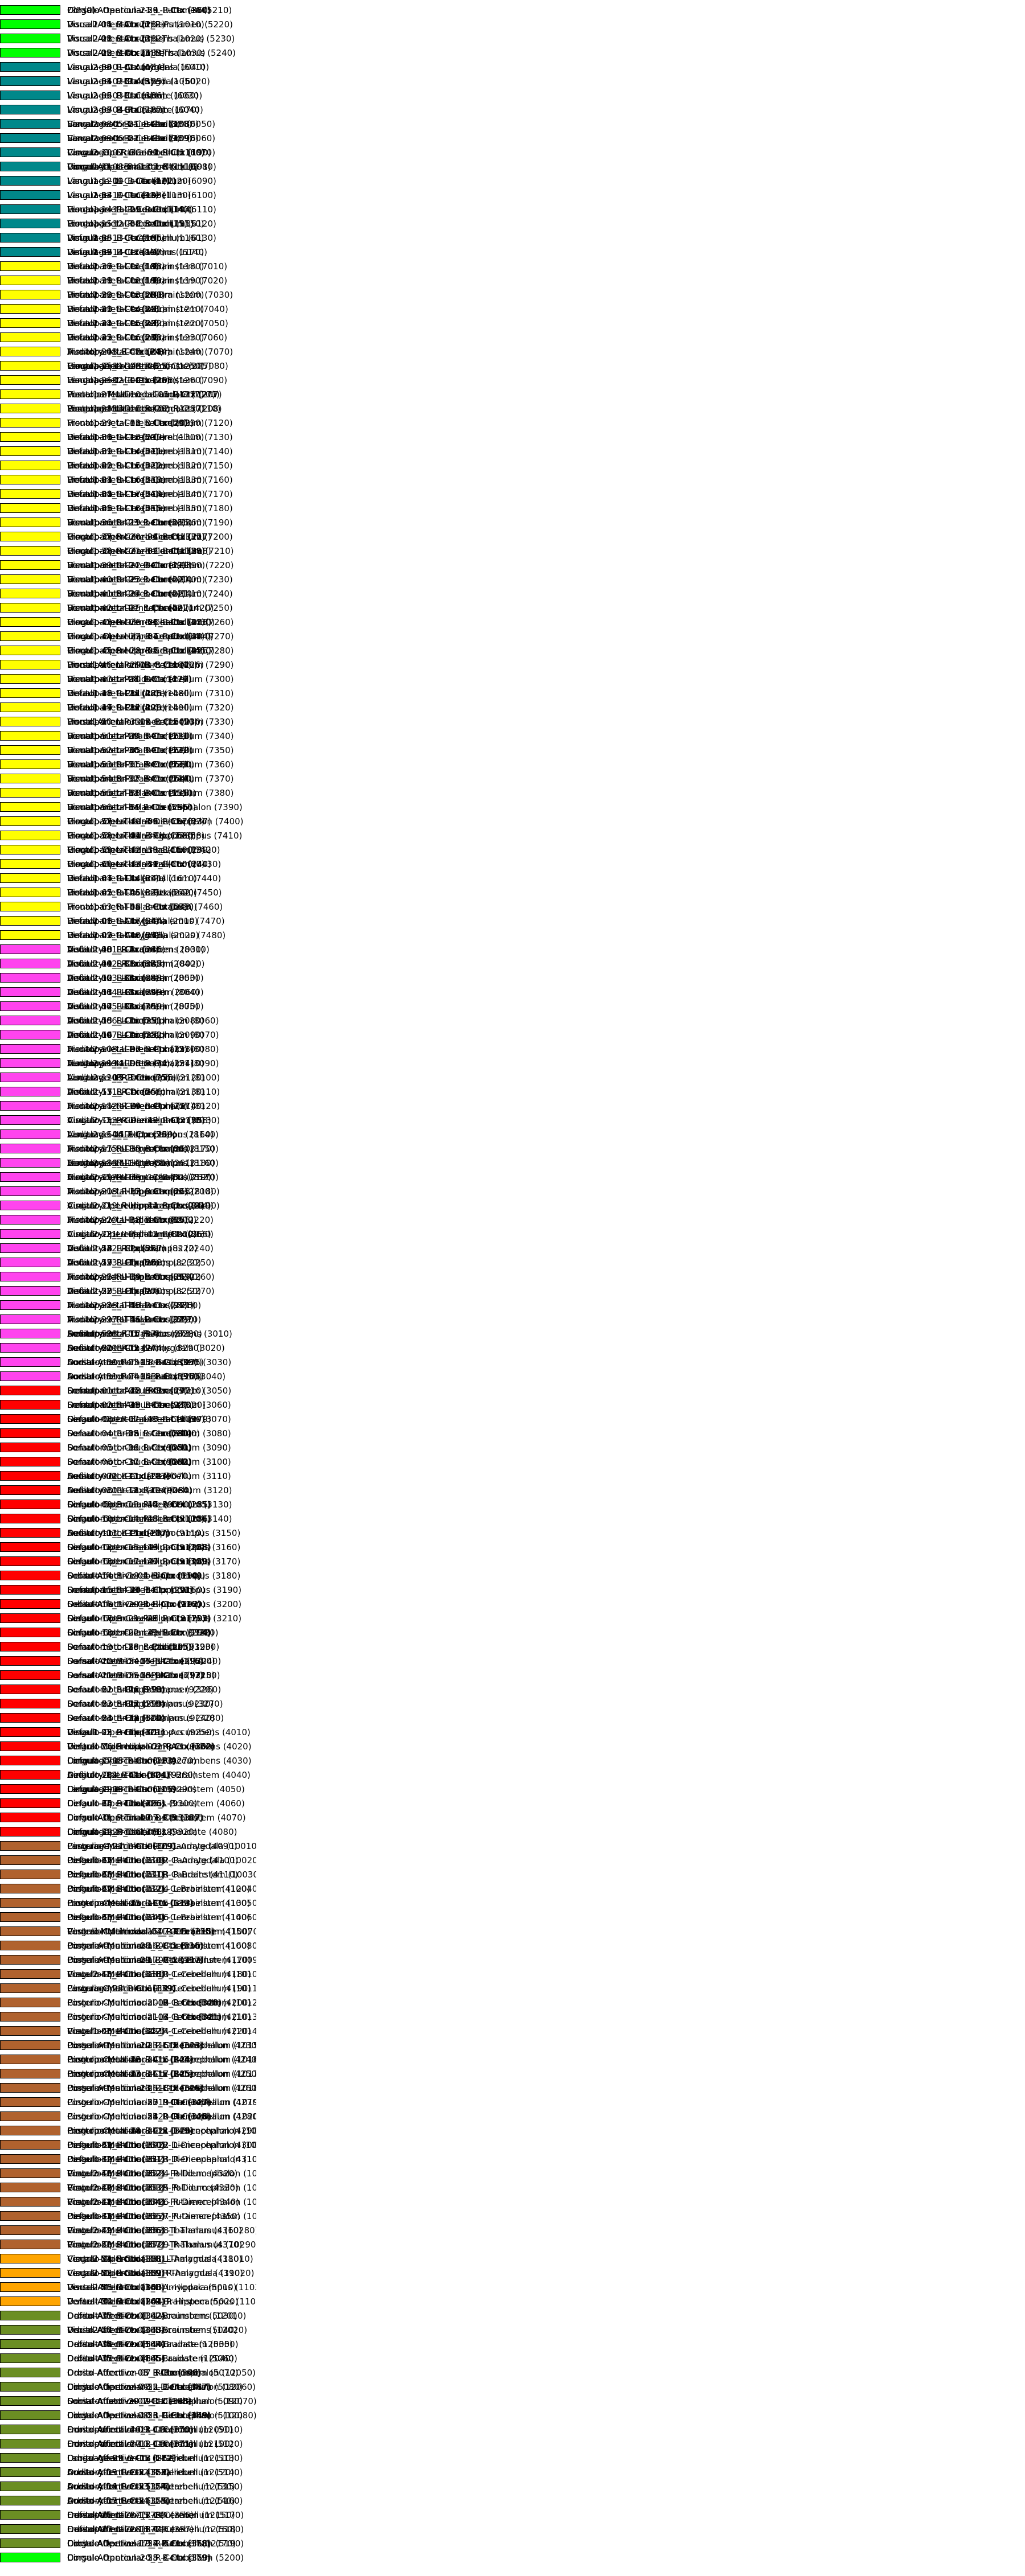 This screenshot has height=2576, width=1025. Describe the element at coordinates (128, 167) in the screenshot. I see `legend-entry: Language-08_R-Cerebellum (6080)` at that location.